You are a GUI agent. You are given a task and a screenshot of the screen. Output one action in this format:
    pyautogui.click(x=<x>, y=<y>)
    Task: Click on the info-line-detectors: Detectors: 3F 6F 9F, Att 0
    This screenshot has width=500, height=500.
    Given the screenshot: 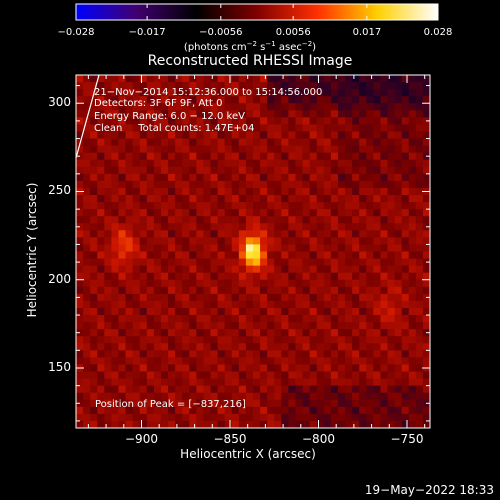 What is the action you would take?
    pyautogui.click(x=158, y=103)
    